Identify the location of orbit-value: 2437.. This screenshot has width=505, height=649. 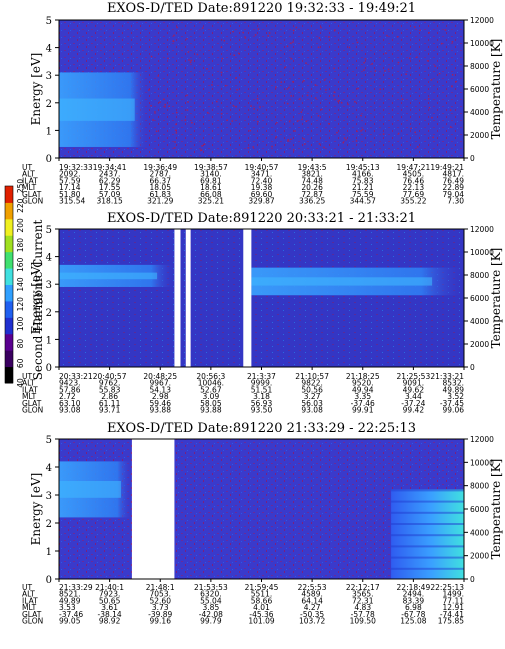
(109, 174).